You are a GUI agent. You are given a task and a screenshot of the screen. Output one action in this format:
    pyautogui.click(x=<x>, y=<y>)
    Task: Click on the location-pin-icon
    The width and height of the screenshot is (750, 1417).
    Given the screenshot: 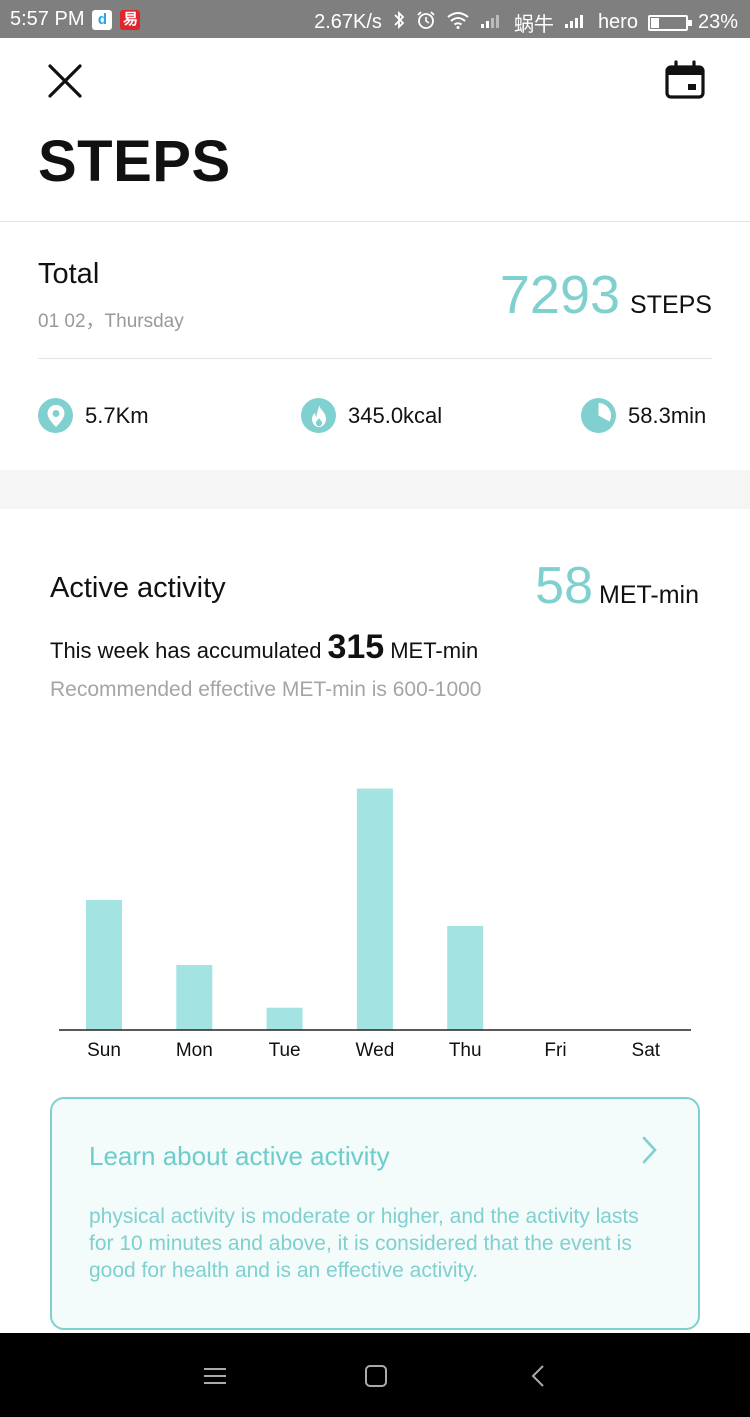 What is the action you would take?
    pyautogui.click(x=55, y=415)
    